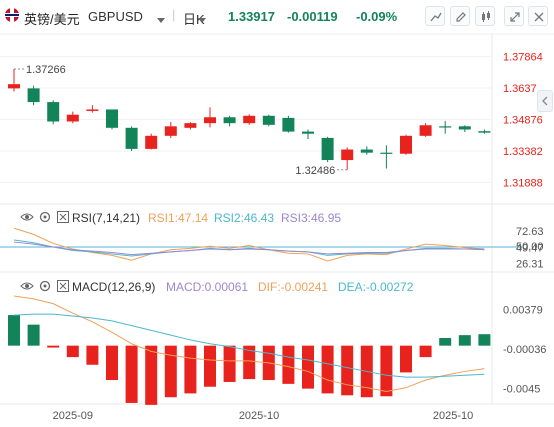  What do you see at coordinates (244, 218) in the screenshot?
I see `rsi2-legend: RSI2:46.43` at bounding box center [244, 218].